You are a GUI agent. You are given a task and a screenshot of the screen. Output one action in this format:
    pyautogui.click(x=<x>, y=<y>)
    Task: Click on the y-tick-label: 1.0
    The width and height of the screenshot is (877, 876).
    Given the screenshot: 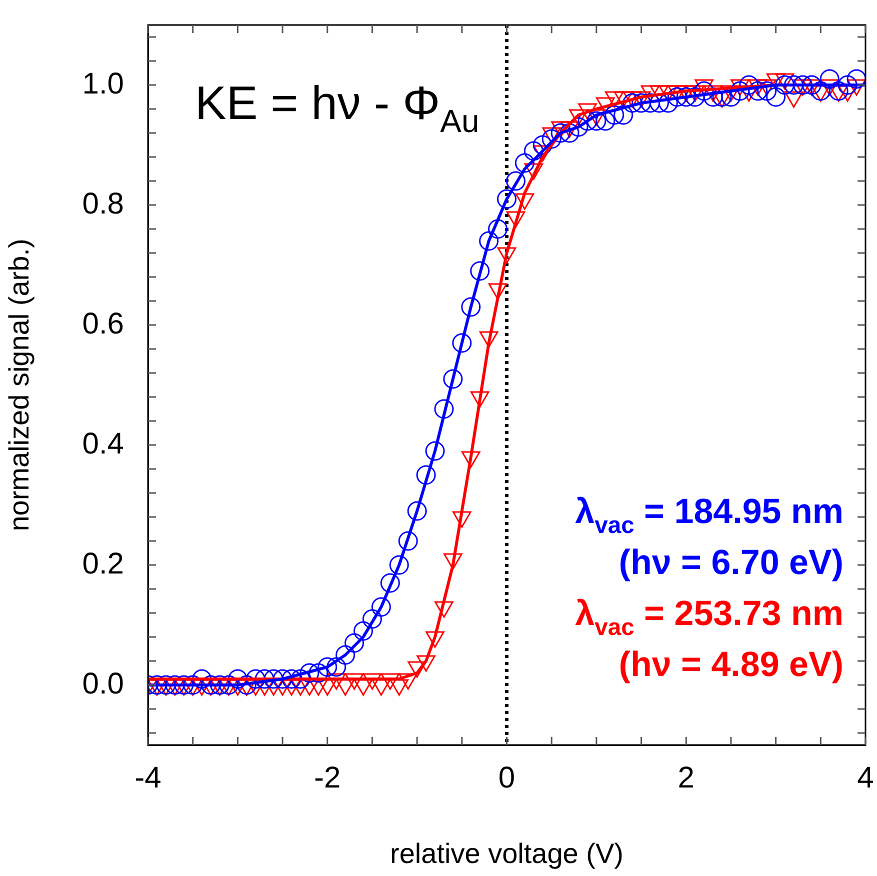 What is the action you would take?
    pyautogui.click(x=103, y=83)
    